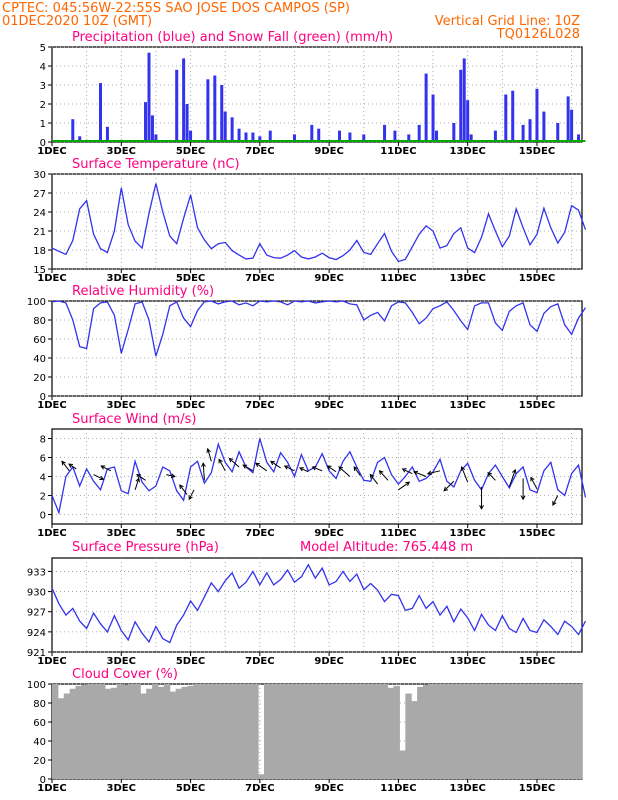 The image size is (618, 800). Describe the element at coordinates (190, 151) in the screenshot. I see `x-tick-label: 5DEC` at that location.